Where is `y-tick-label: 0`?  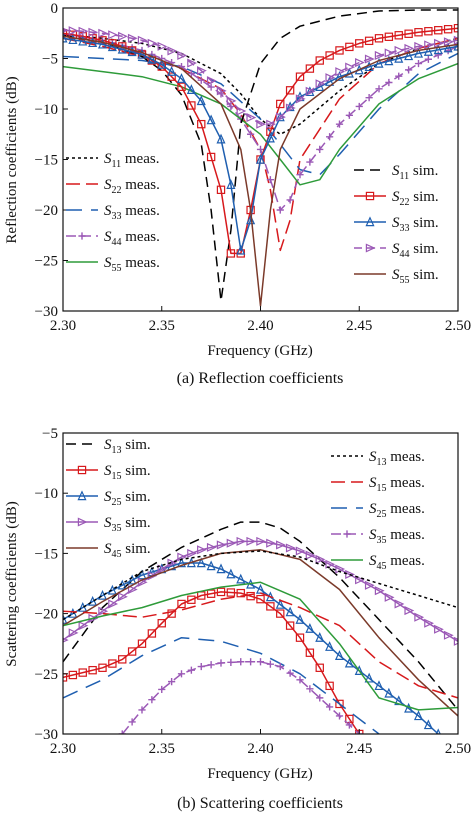 y-tick-label: 0 is located at coordinates (55, 9).